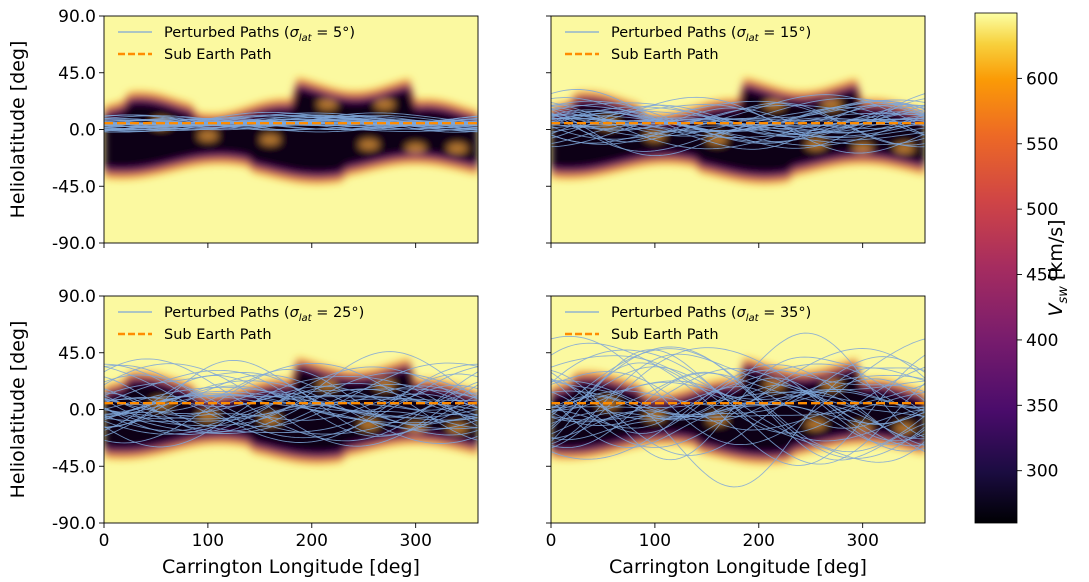 The height and width of the screenshot is (582, 1089). Describe the element at coordinates (1042, 210) in the screenshot. I see `colorbar-tick-label: 500` at that location.